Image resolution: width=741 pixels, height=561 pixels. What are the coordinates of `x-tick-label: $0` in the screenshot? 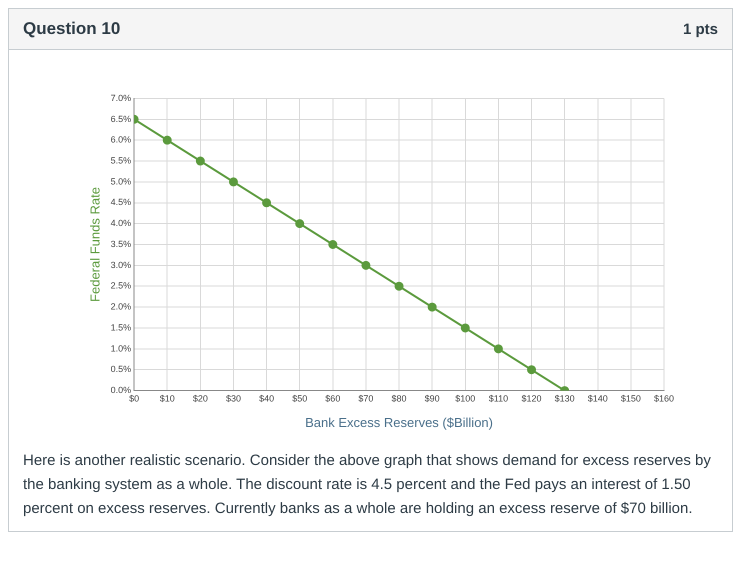 It's located at (134, 398).